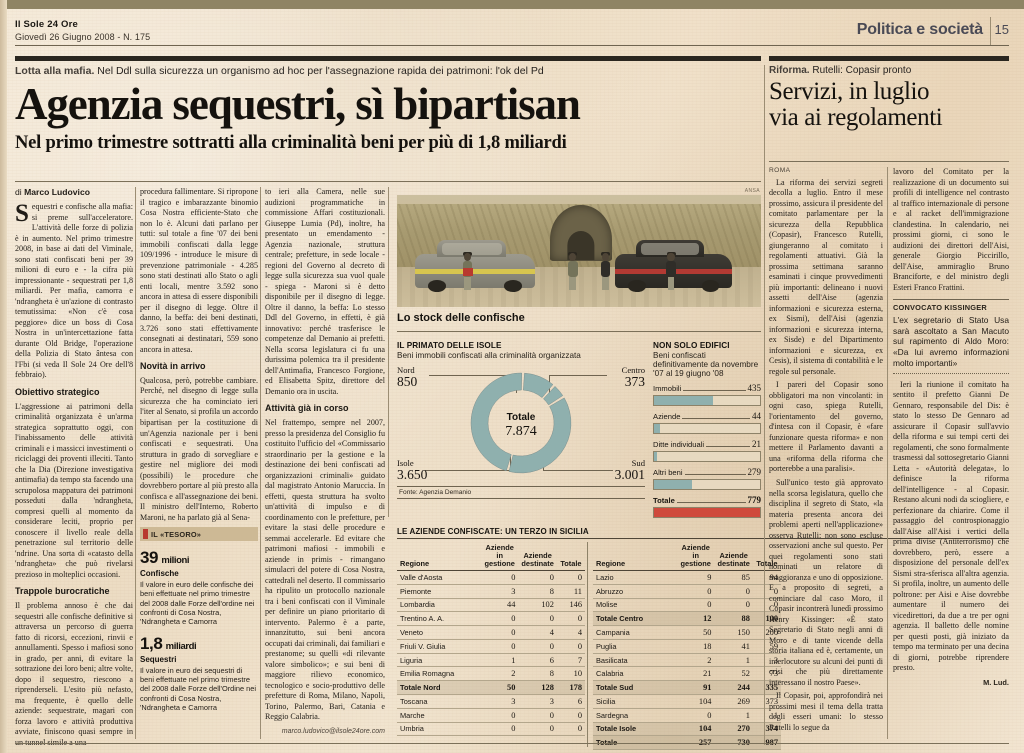 The height and width of the screenshot is (753, 1024). I want to click on bar-label: Totale, so click(664, 500).